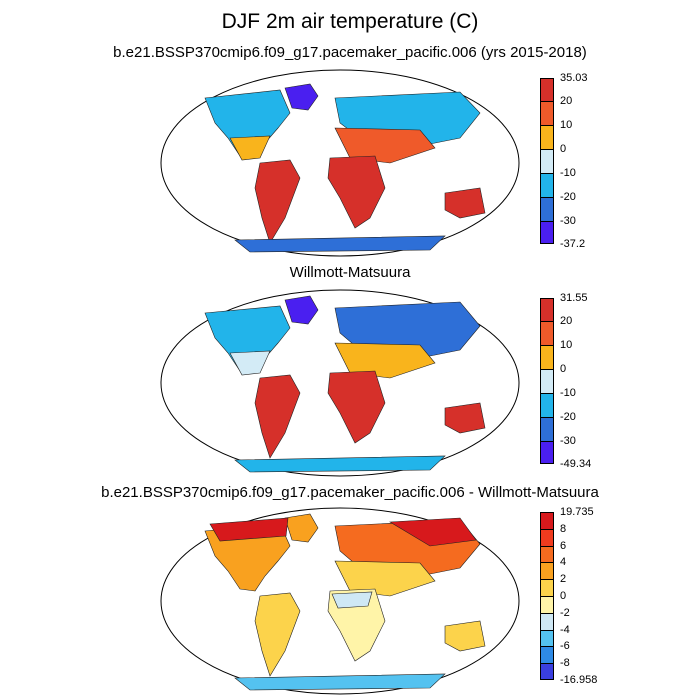 This screenshot has height=700, width=700. What do you see at coordinates (433, 532) in the screenshot?
I see `siberia` at bounding box center [433, 532].